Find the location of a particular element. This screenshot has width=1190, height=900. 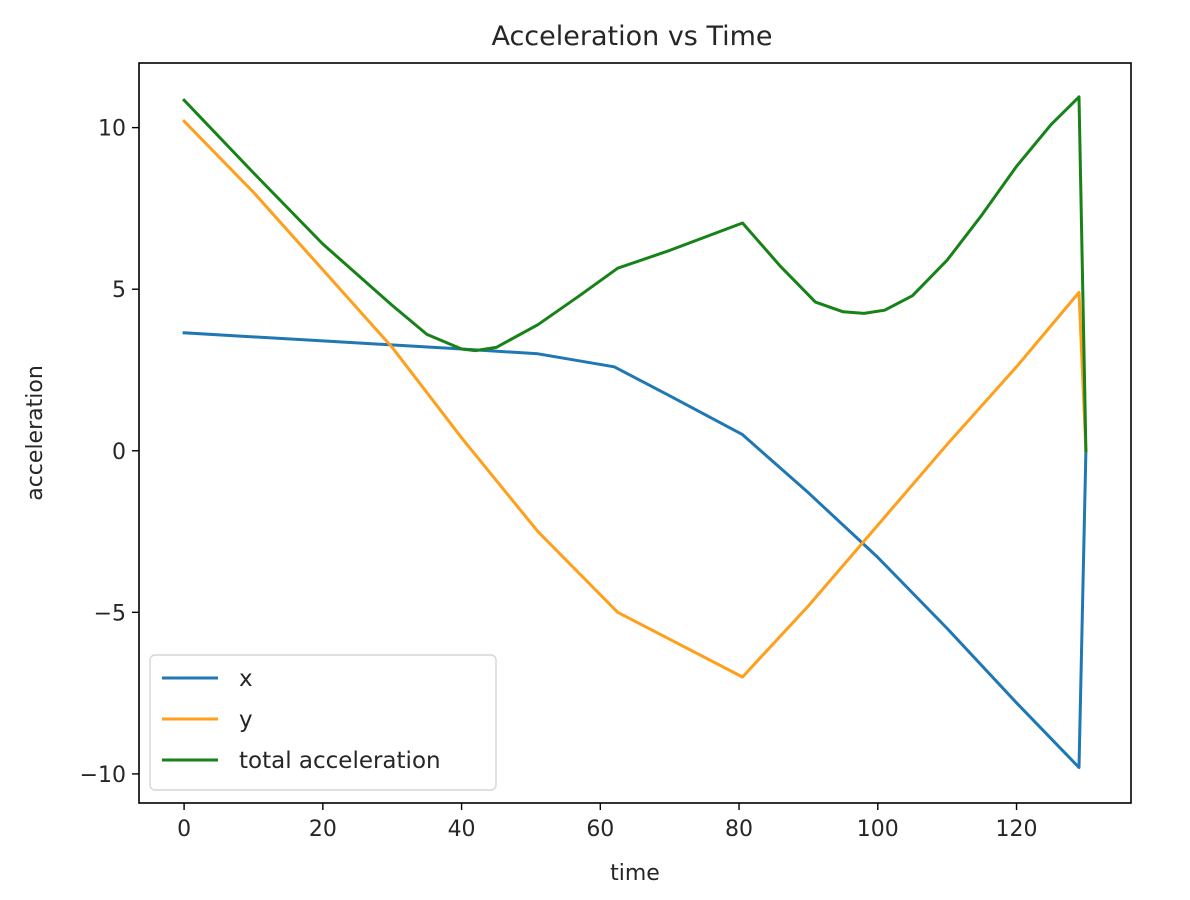

x-axis-label: time is located at coordinates (635, 873).